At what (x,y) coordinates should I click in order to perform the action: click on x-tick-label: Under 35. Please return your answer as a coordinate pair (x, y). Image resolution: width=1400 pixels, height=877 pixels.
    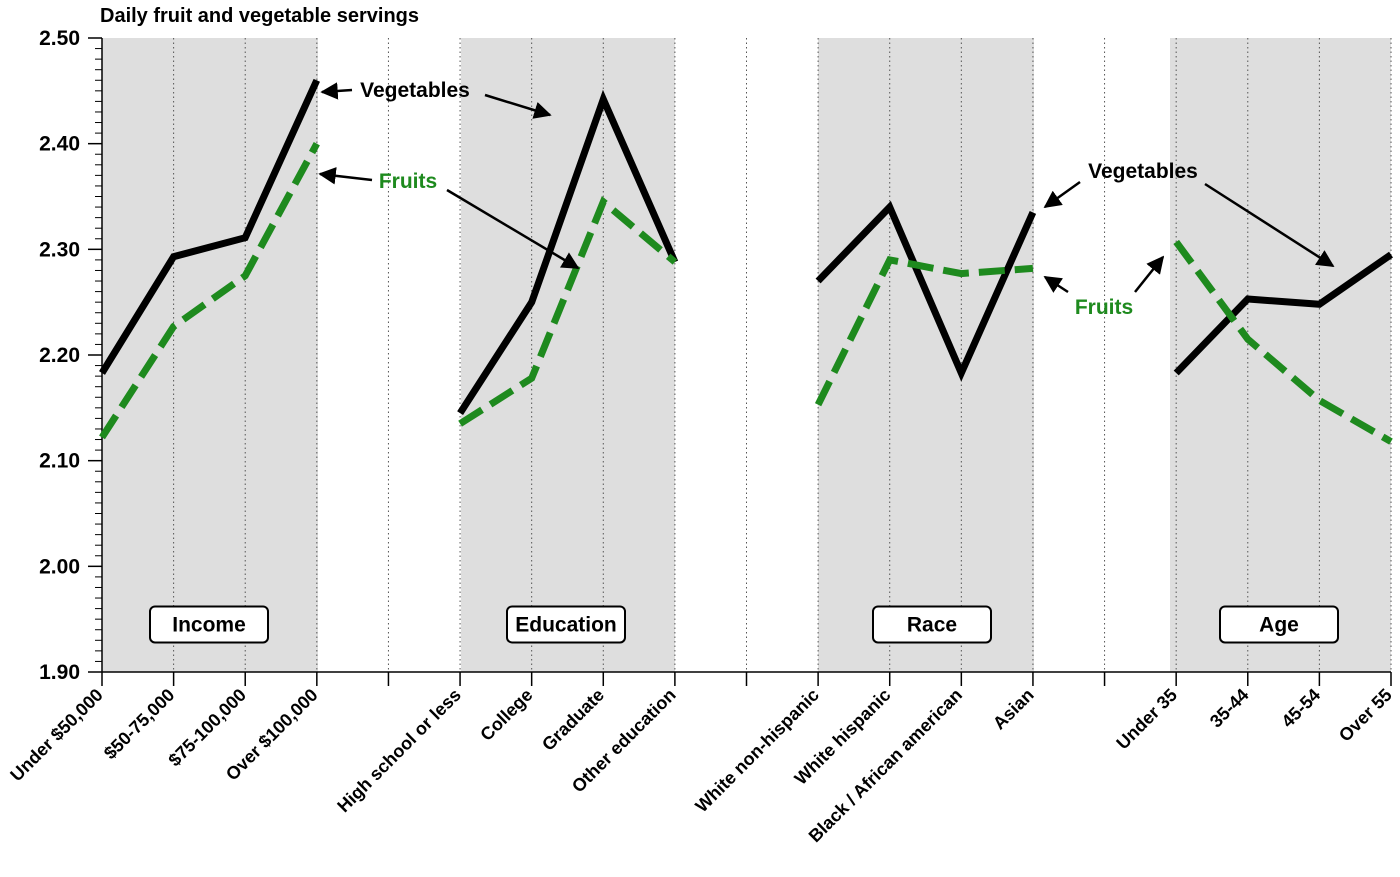
    Looking at the image, I should click on (1146, 719).